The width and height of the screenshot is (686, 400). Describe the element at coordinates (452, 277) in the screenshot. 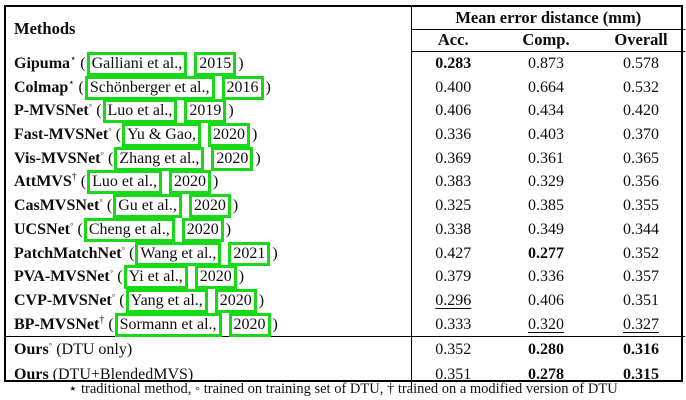

I see `value-cell: 0.379` at that location.